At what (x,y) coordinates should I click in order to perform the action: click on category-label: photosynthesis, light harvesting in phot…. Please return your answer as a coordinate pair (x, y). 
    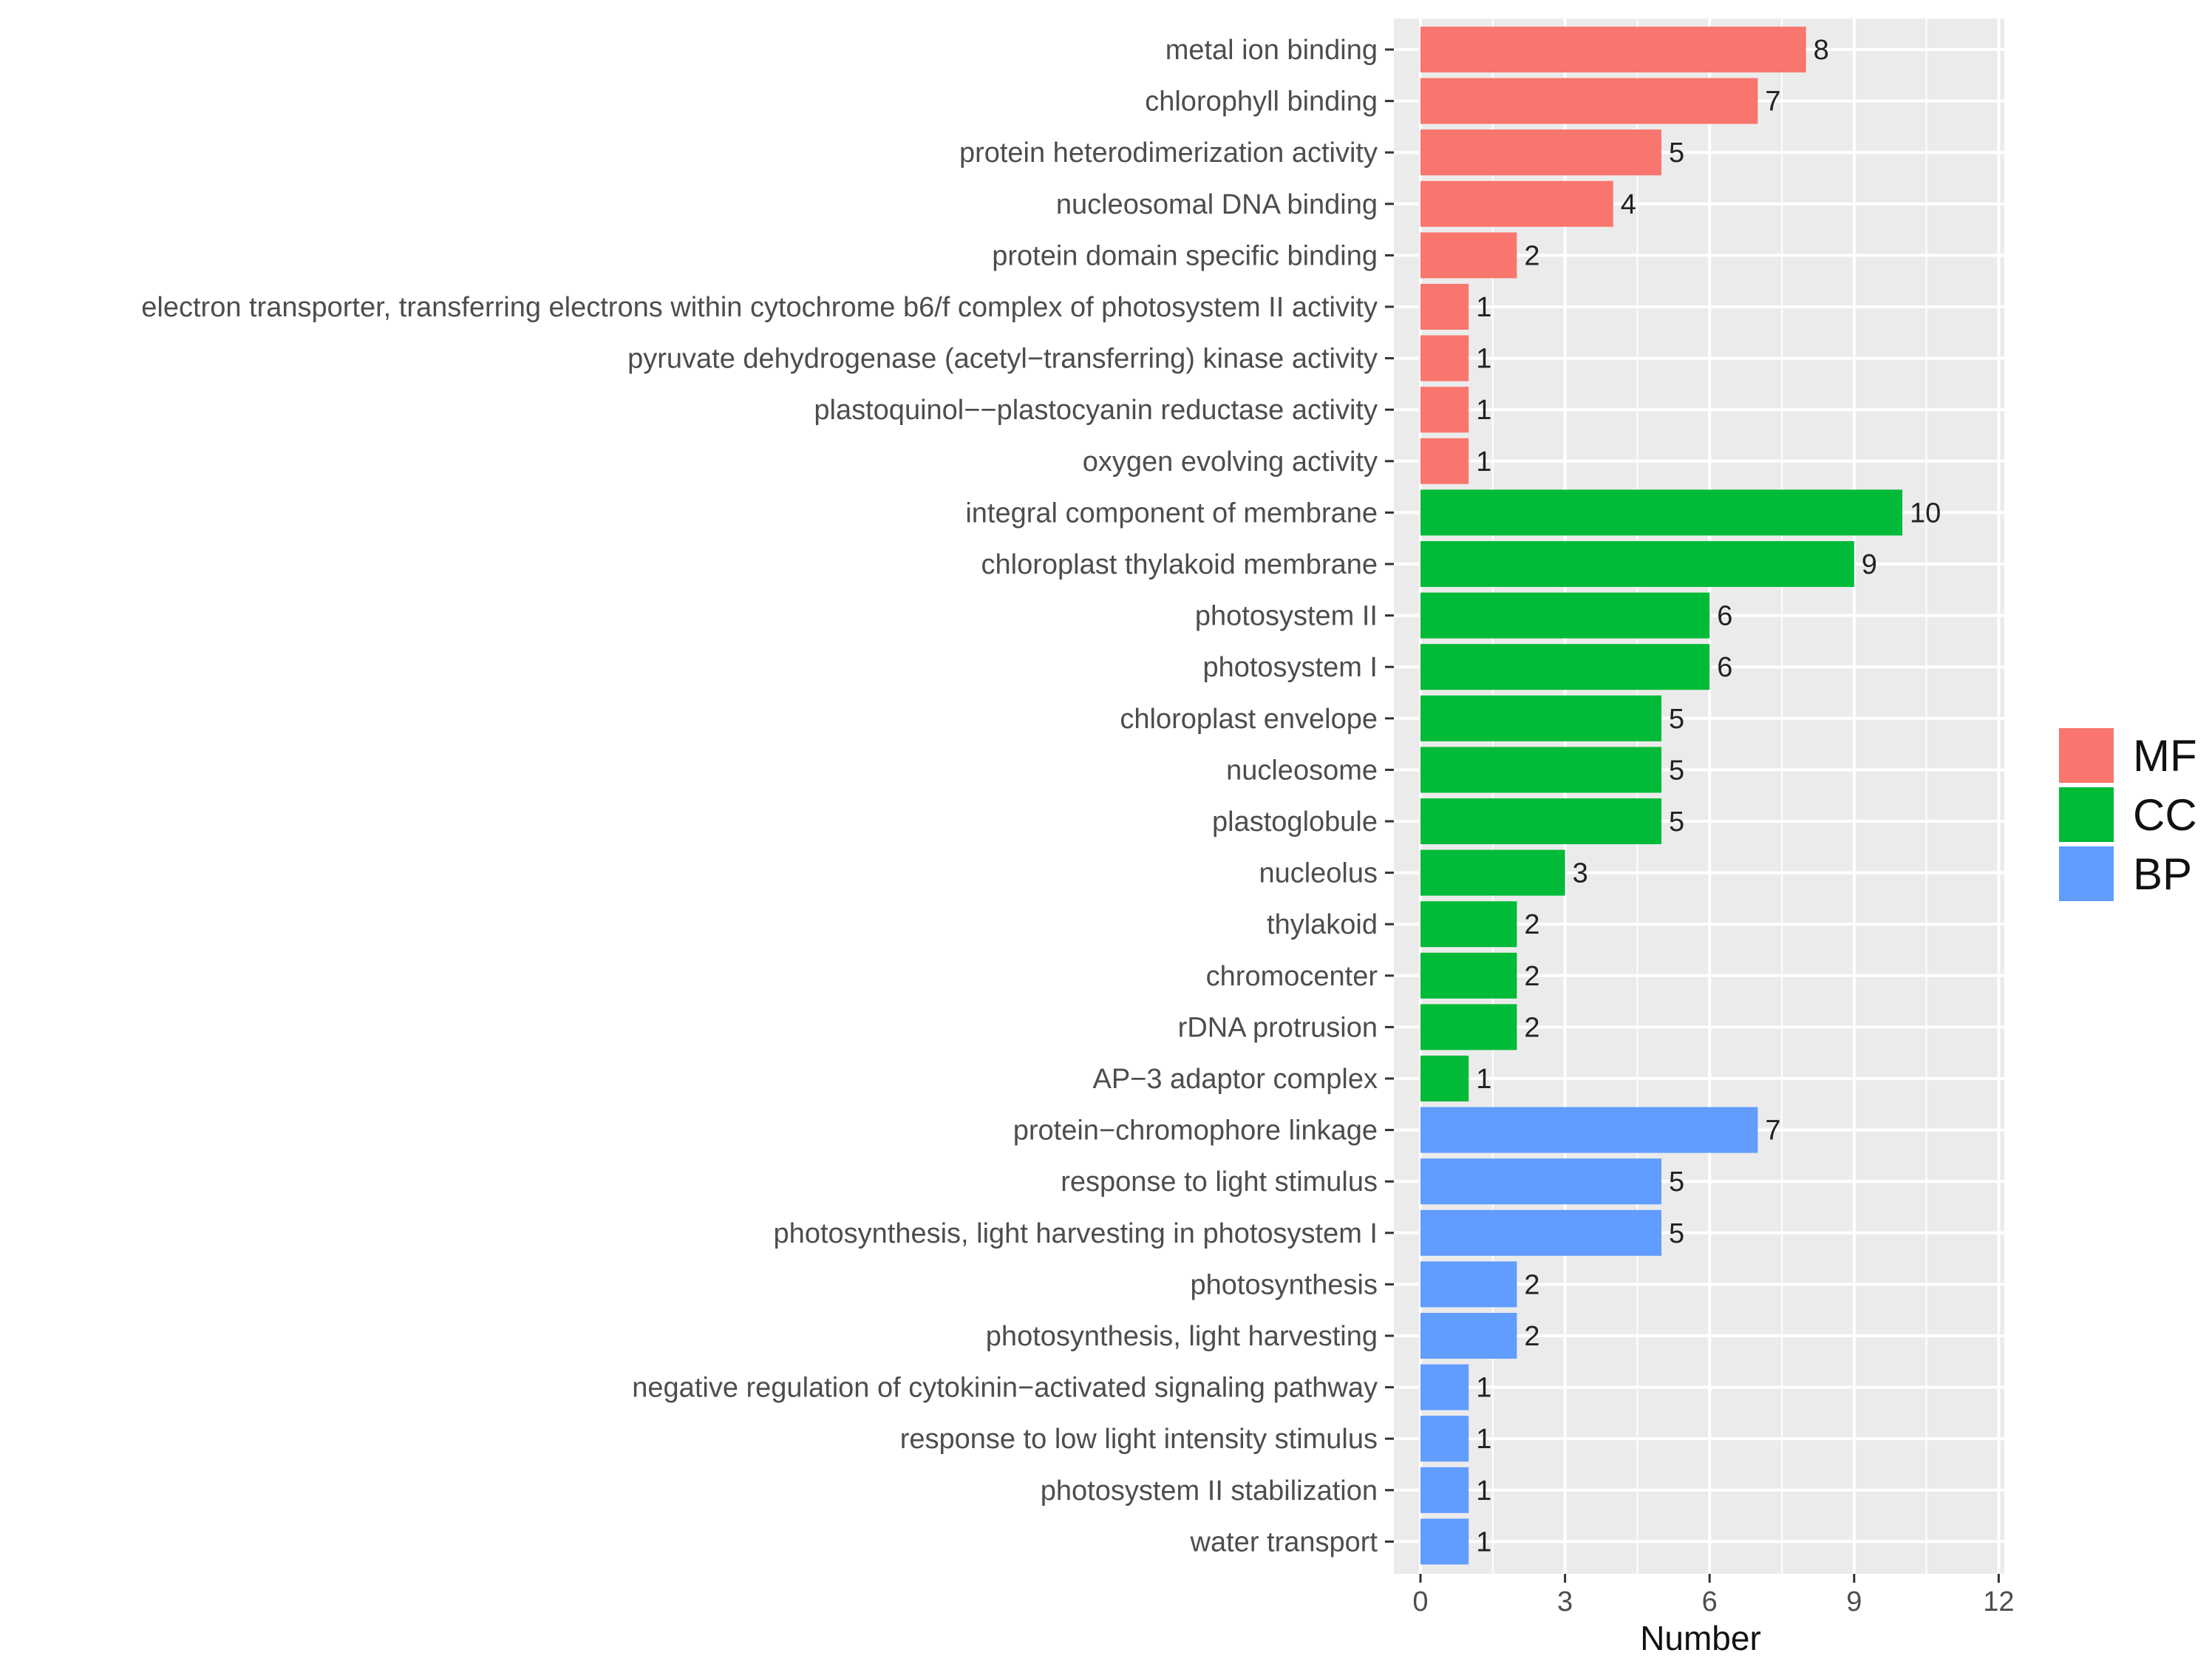
    Looking at the image, I should click on (1076, 1233).